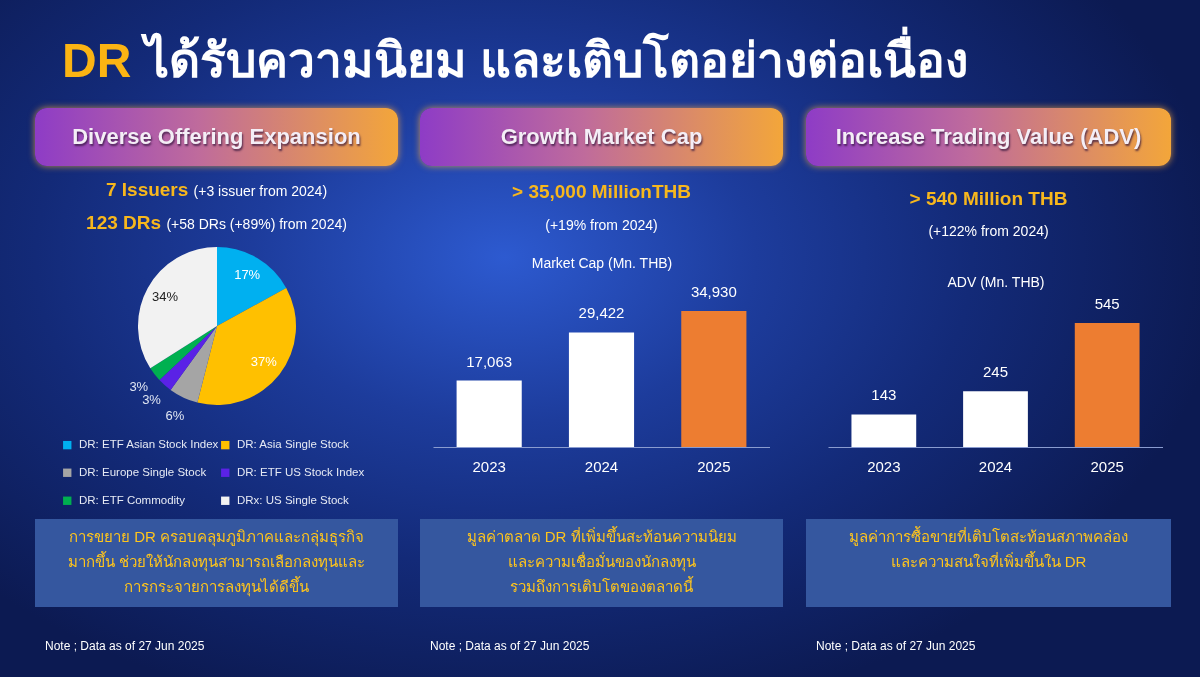 The width and height of the screenshot is (1200, 677). I want to click on data-label: 17,063, so click(489, 361).